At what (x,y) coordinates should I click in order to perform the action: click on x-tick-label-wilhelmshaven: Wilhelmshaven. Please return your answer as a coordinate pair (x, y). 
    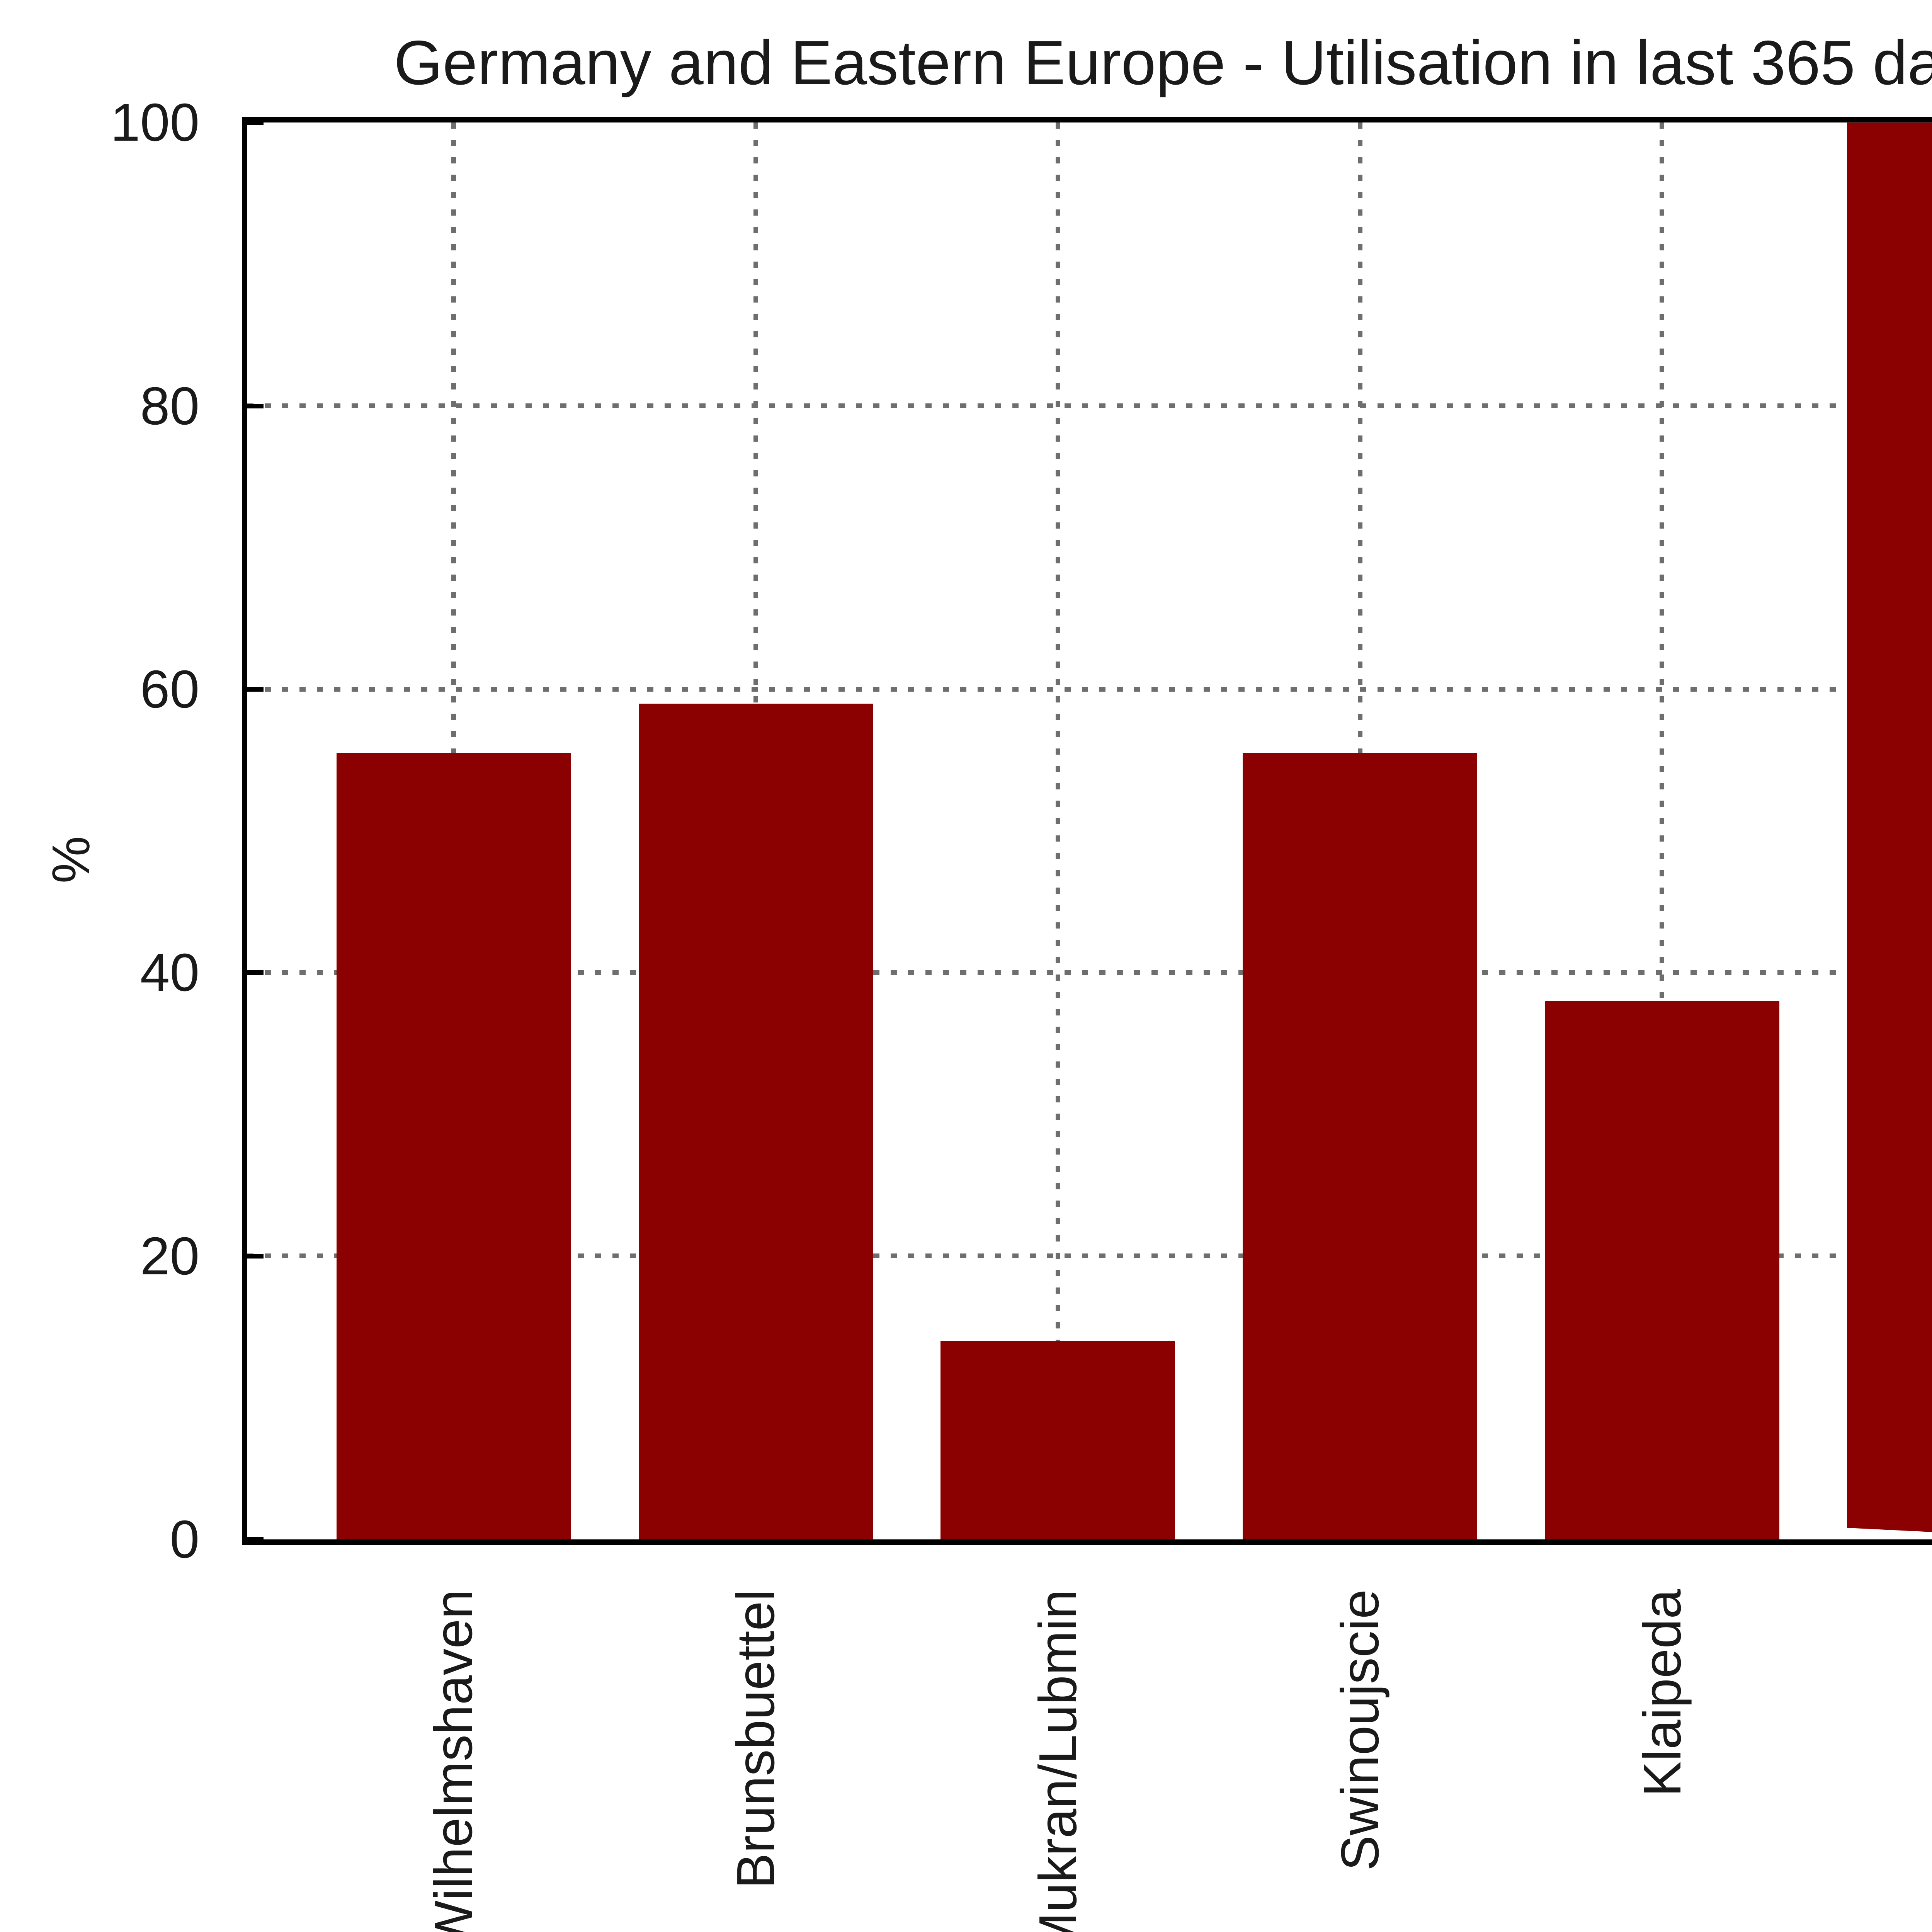
    Looking at the image, I should click on (454, 1760).